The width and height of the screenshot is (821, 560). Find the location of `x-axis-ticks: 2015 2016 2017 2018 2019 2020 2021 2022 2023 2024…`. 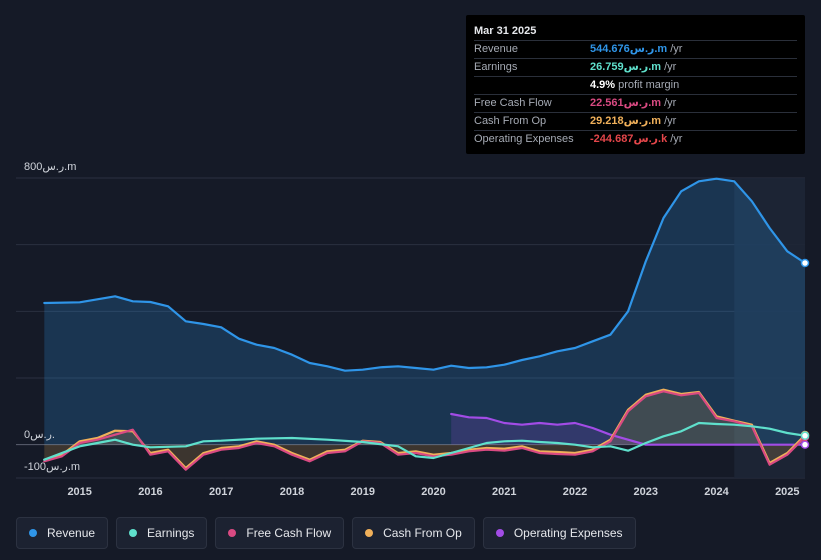

x-axis-ticks: 2015 2016 2017 2018 2019 2020 2021 2022 2023 2024… is located at coordinates (433, 492).